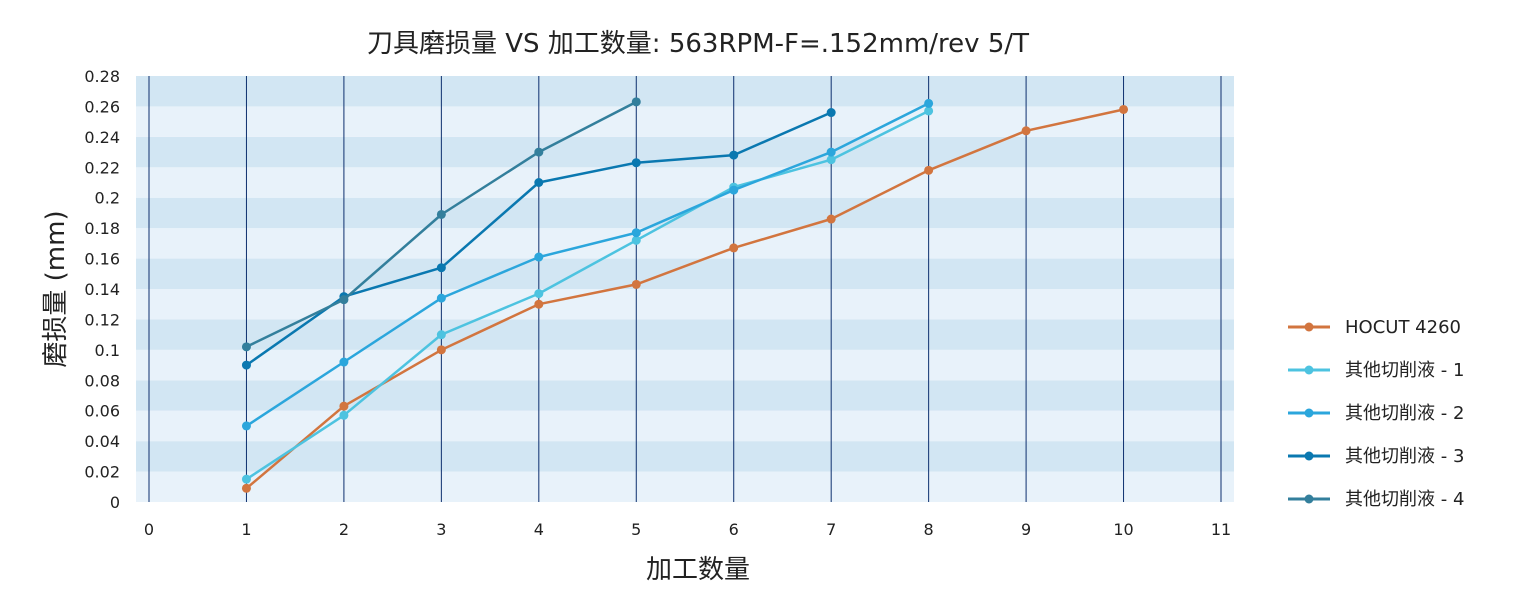 The width and height of the screenshot is (1526, 614). What do you see at coordinates (102, 411) in the screenshot?
I see `y-tick-label: 0.06` at bounding box center [102, 411].